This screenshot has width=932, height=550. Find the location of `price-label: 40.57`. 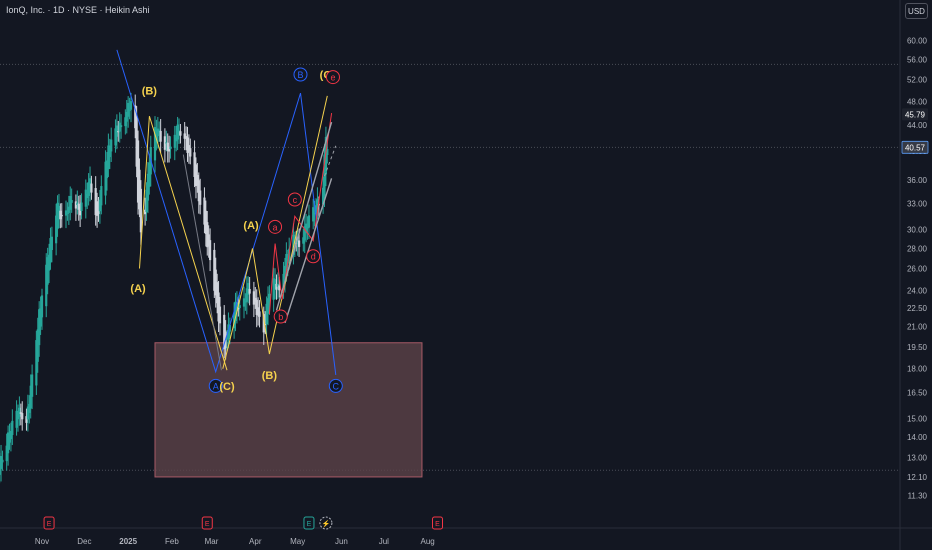

price-label: 40.57 is located at coordinates (915, 147).